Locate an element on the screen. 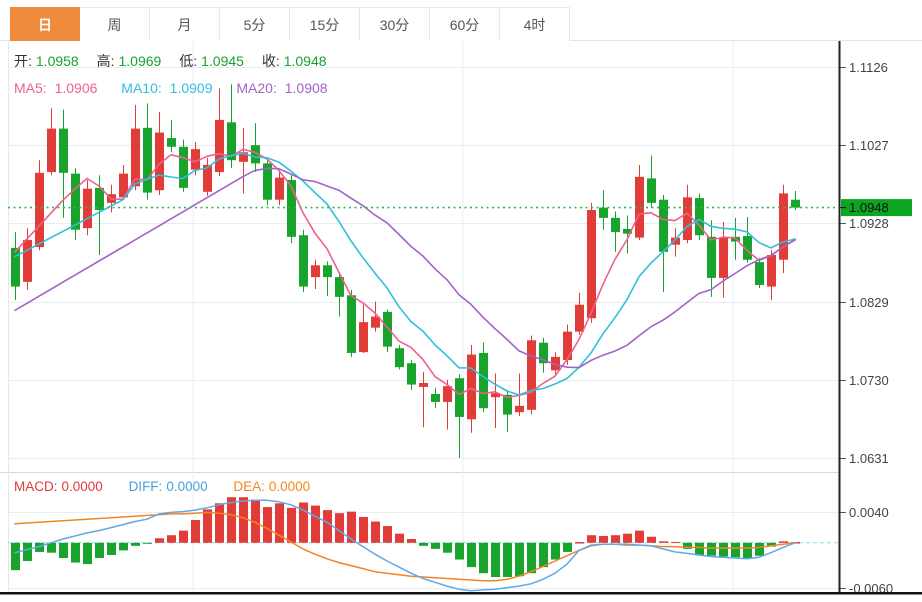 The width and height of the screenshot is (922, 602). tab-week: 周 is located at coordinates (115, 24).